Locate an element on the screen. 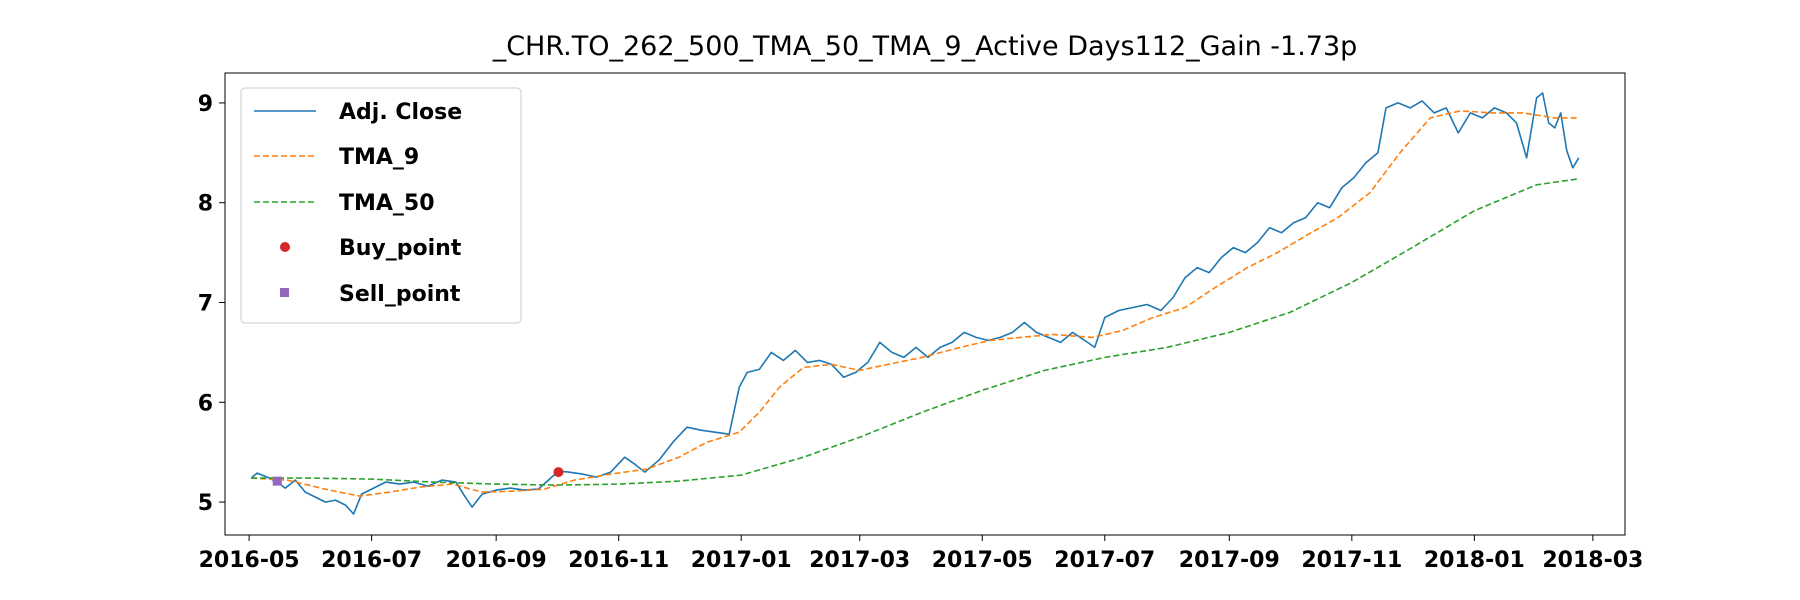 This screenshot has width=1800, height=600. x-tick-label: 2018-03 is located at coordinates (1592, 560).